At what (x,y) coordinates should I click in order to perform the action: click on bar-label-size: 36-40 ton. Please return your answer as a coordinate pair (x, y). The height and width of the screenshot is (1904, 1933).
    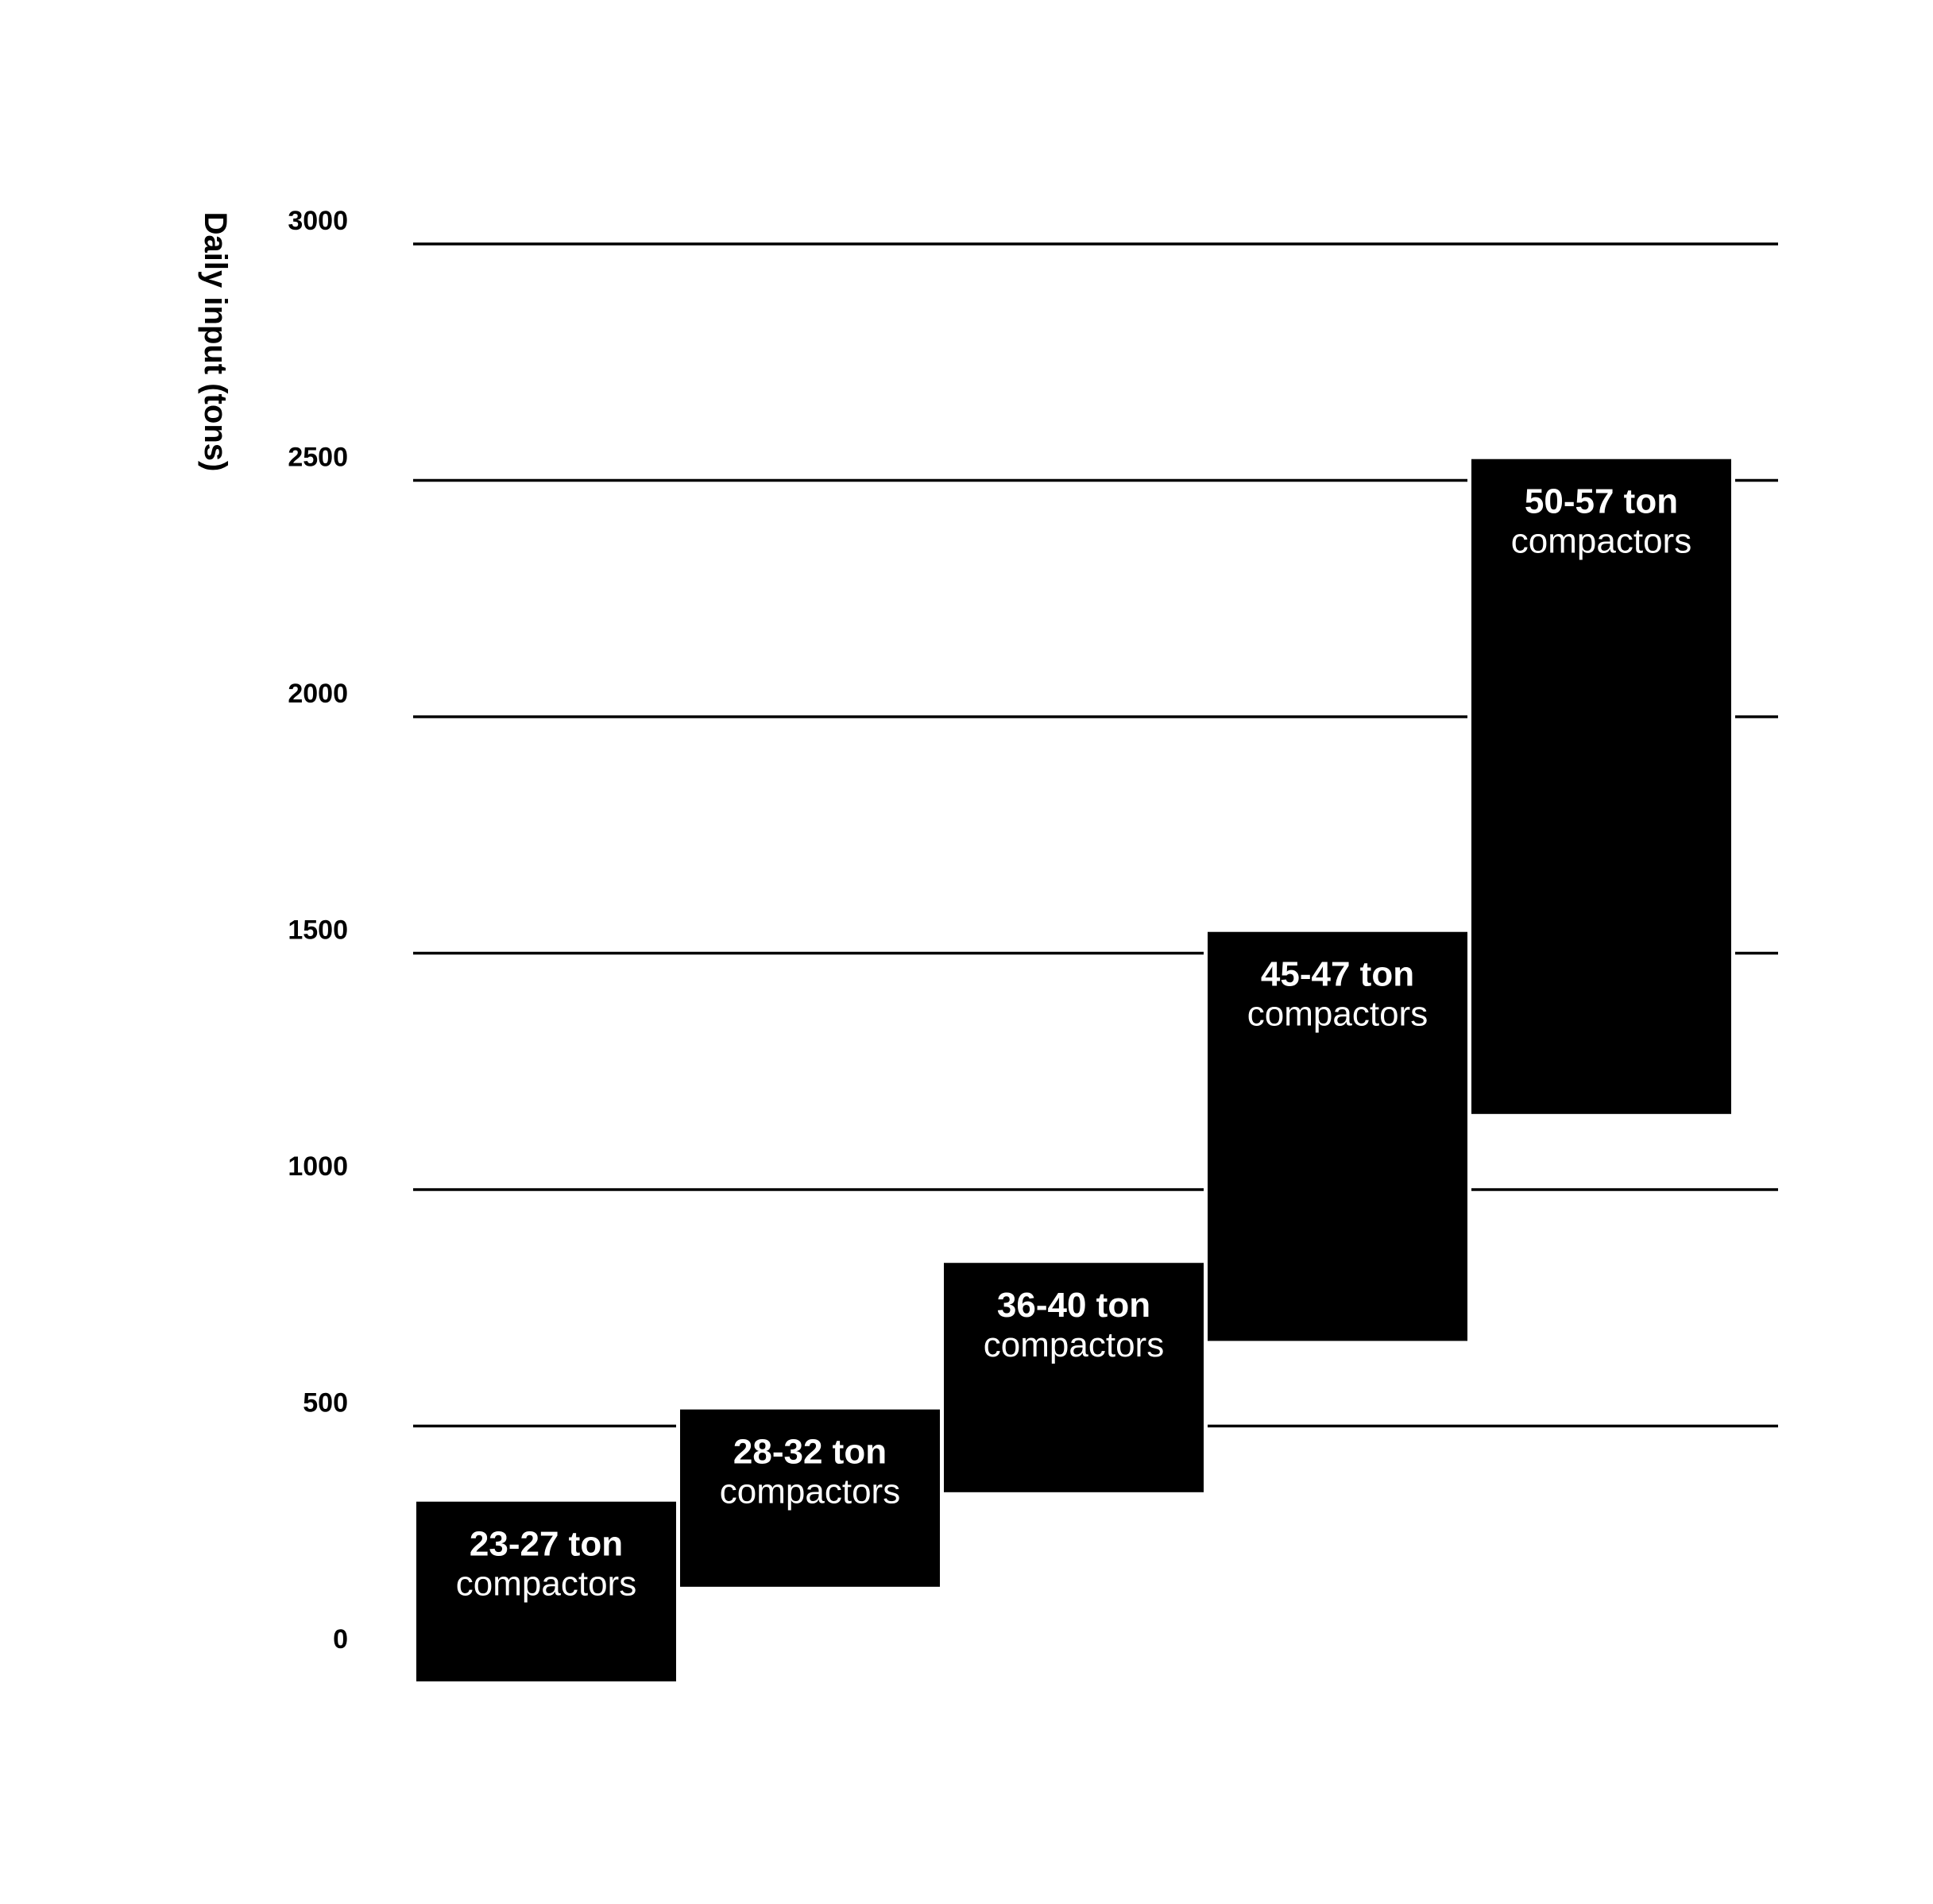
    Looking at the image, I should click on (1073, 1305).